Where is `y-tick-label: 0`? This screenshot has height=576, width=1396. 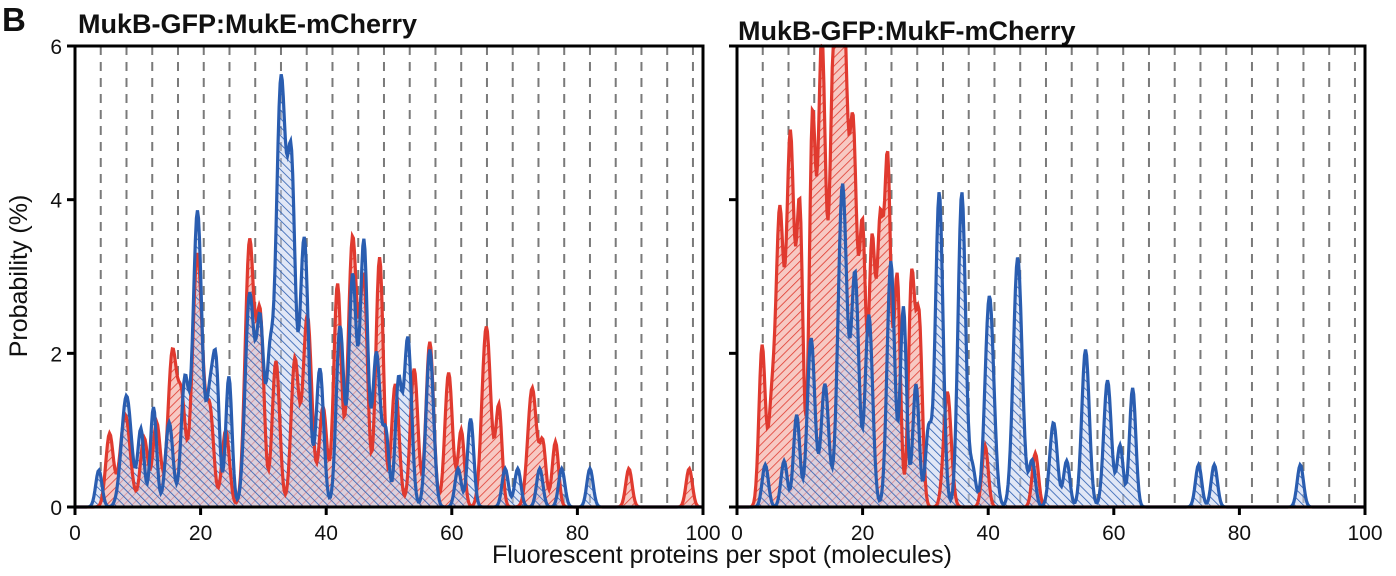 y-tick-label: 0 is located at coordinates (56, 508).